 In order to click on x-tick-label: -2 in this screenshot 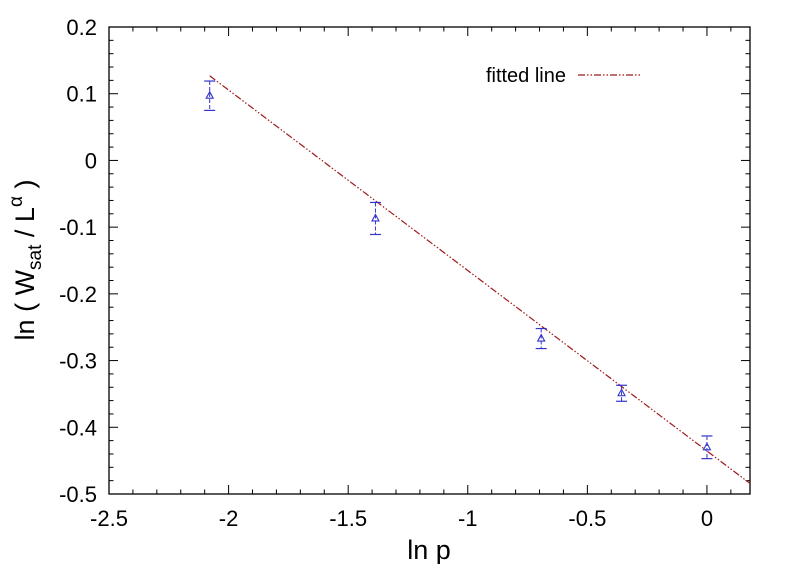, I will do `click(229, 518)`.